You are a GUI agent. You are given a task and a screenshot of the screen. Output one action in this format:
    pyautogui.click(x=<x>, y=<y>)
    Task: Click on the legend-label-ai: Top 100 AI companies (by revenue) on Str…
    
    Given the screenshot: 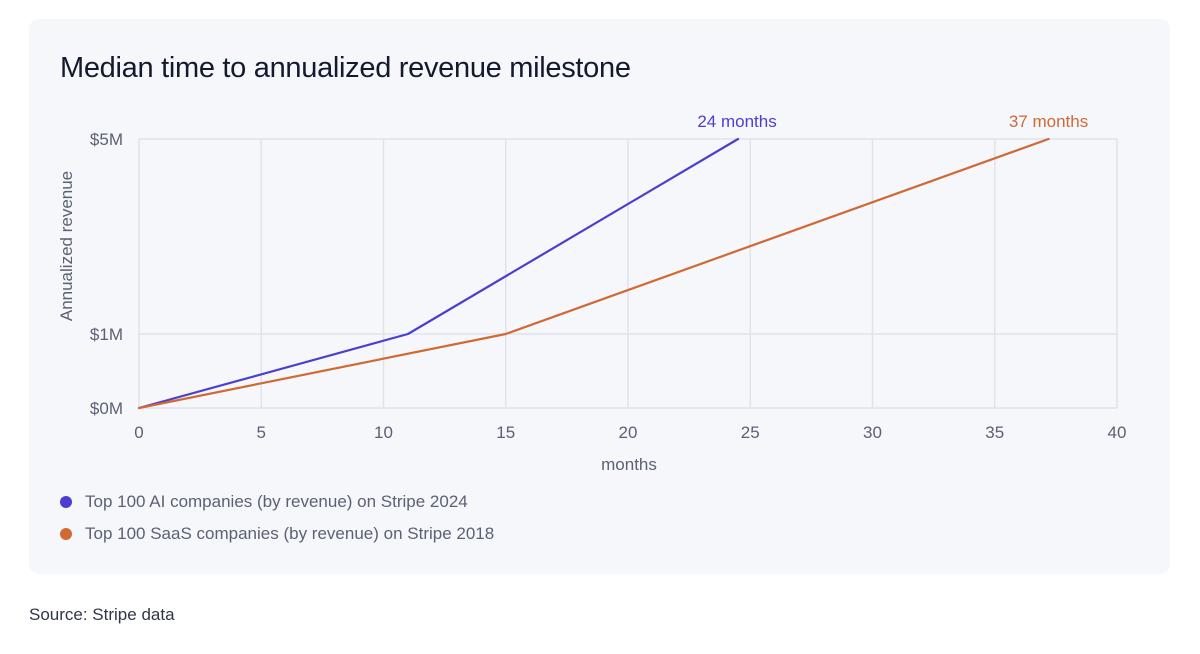 What is the action you would take?
    pyautogui.click(x=276, y=501)
    